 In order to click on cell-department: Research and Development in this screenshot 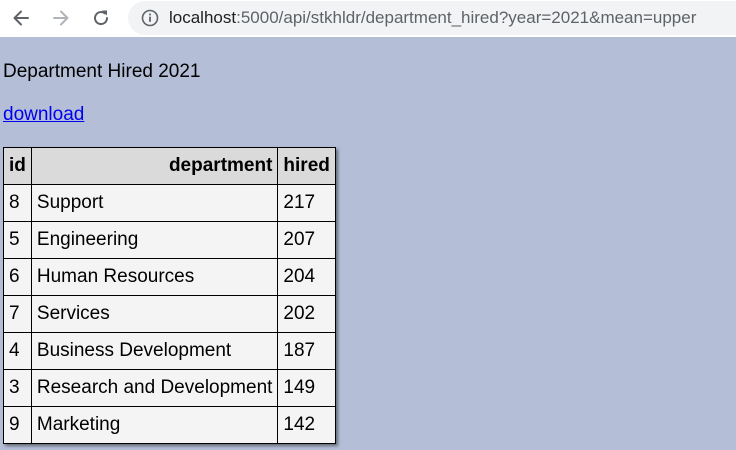, I will do `click(154, 388)`.